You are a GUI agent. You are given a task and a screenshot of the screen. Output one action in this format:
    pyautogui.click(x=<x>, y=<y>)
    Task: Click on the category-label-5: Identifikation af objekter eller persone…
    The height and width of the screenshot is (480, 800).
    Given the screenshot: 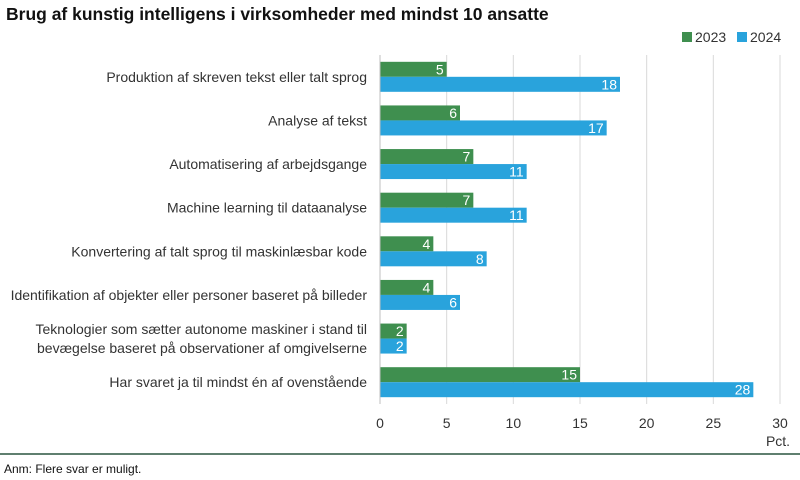 What is the action you would take?
    pyautogui.click(x=189, y=295)
    